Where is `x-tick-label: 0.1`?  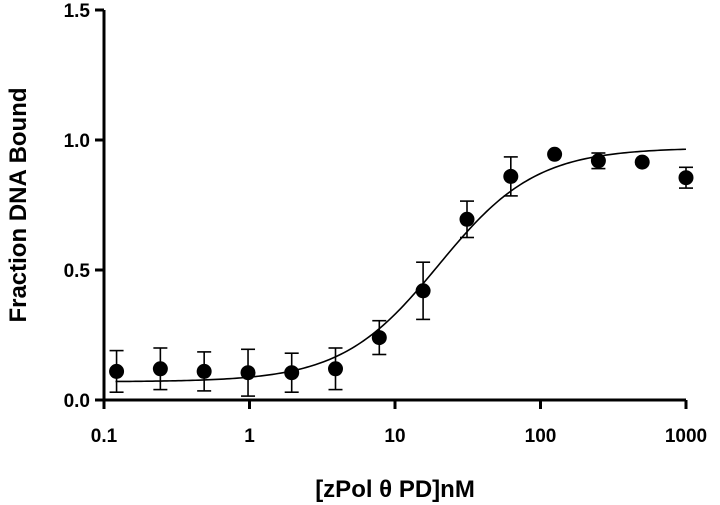
x-tick-label: 0.1 is located at coordinates (104, 436).